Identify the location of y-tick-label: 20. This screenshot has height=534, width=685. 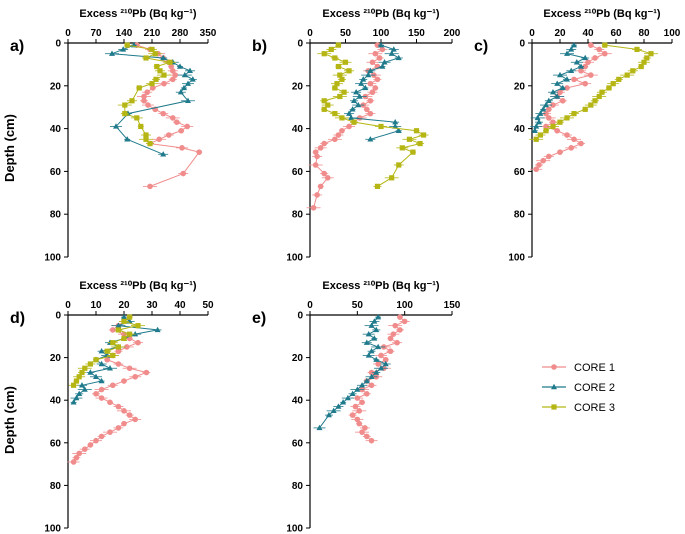
(520, 86).